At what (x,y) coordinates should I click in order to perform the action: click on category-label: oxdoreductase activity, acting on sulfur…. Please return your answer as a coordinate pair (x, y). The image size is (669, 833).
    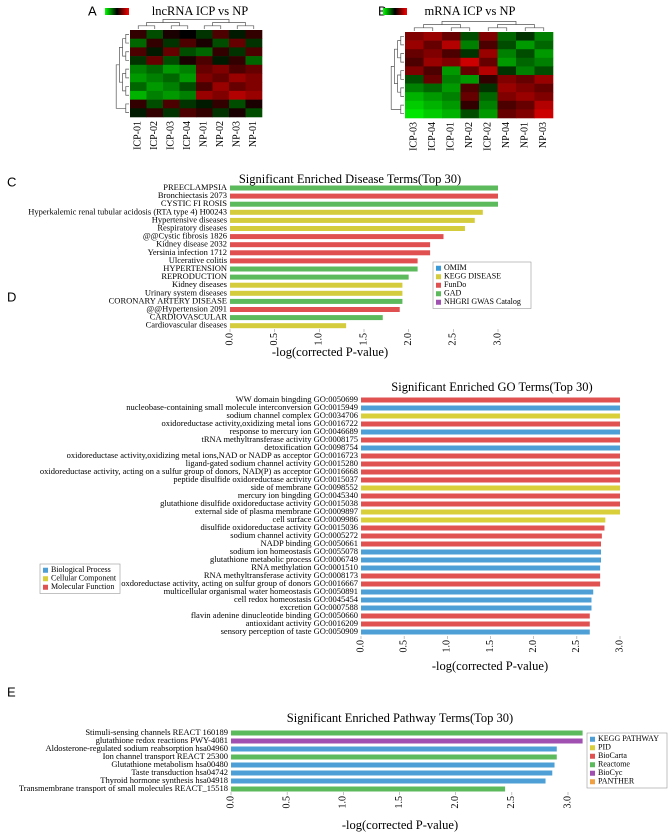
    Looking at the image, I should click on (239, 583).